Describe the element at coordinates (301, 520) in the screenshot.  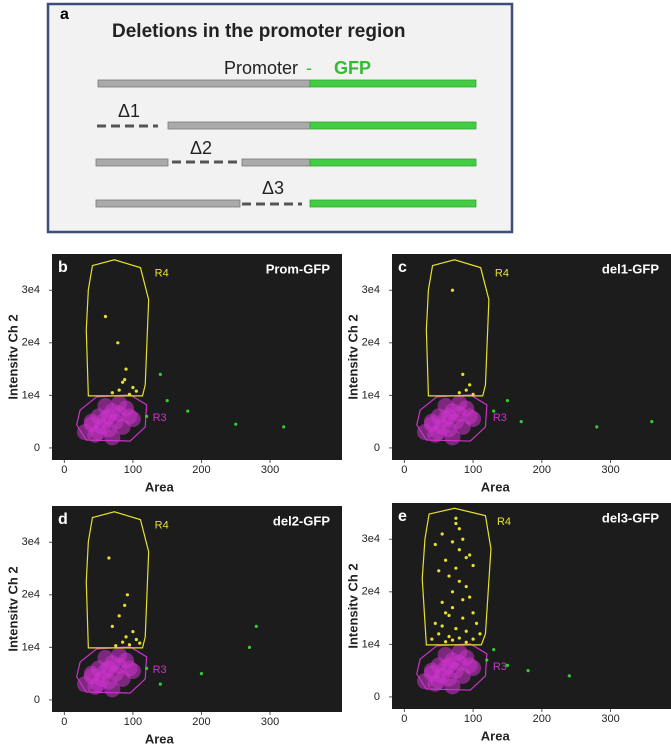
I see `panel-title: del2-GFP` at that location.